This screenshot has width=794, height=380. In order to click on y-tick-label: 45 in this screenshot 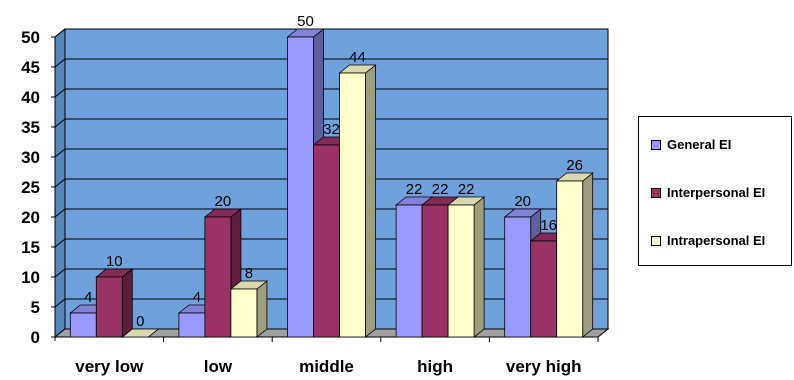, I will do `click(30, 67)`.